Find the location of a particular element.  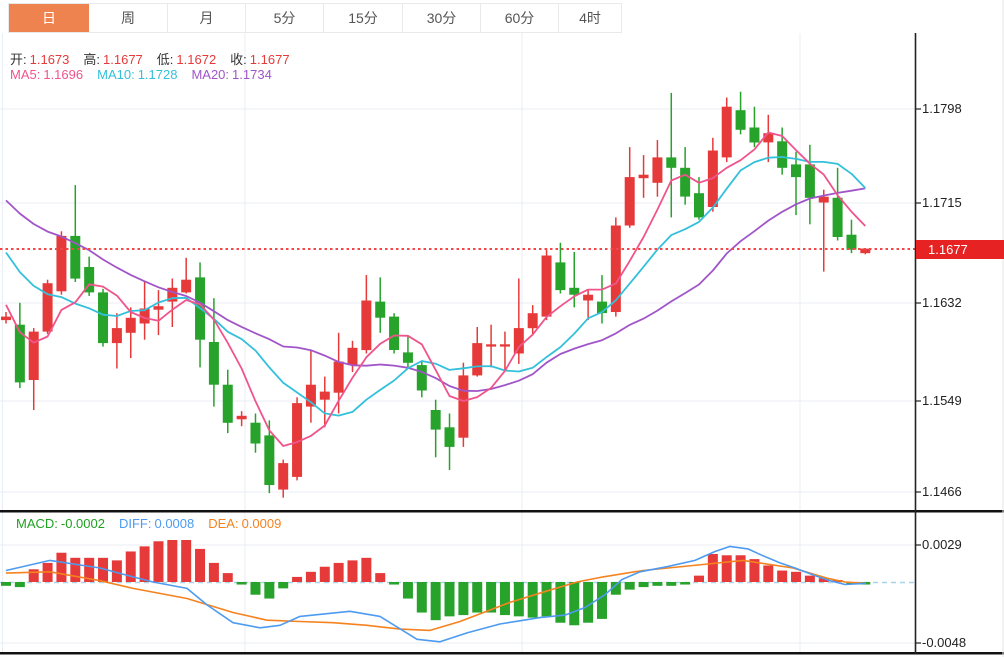

price-axis-label: 1.1798 is located at coordinates (942, 108).